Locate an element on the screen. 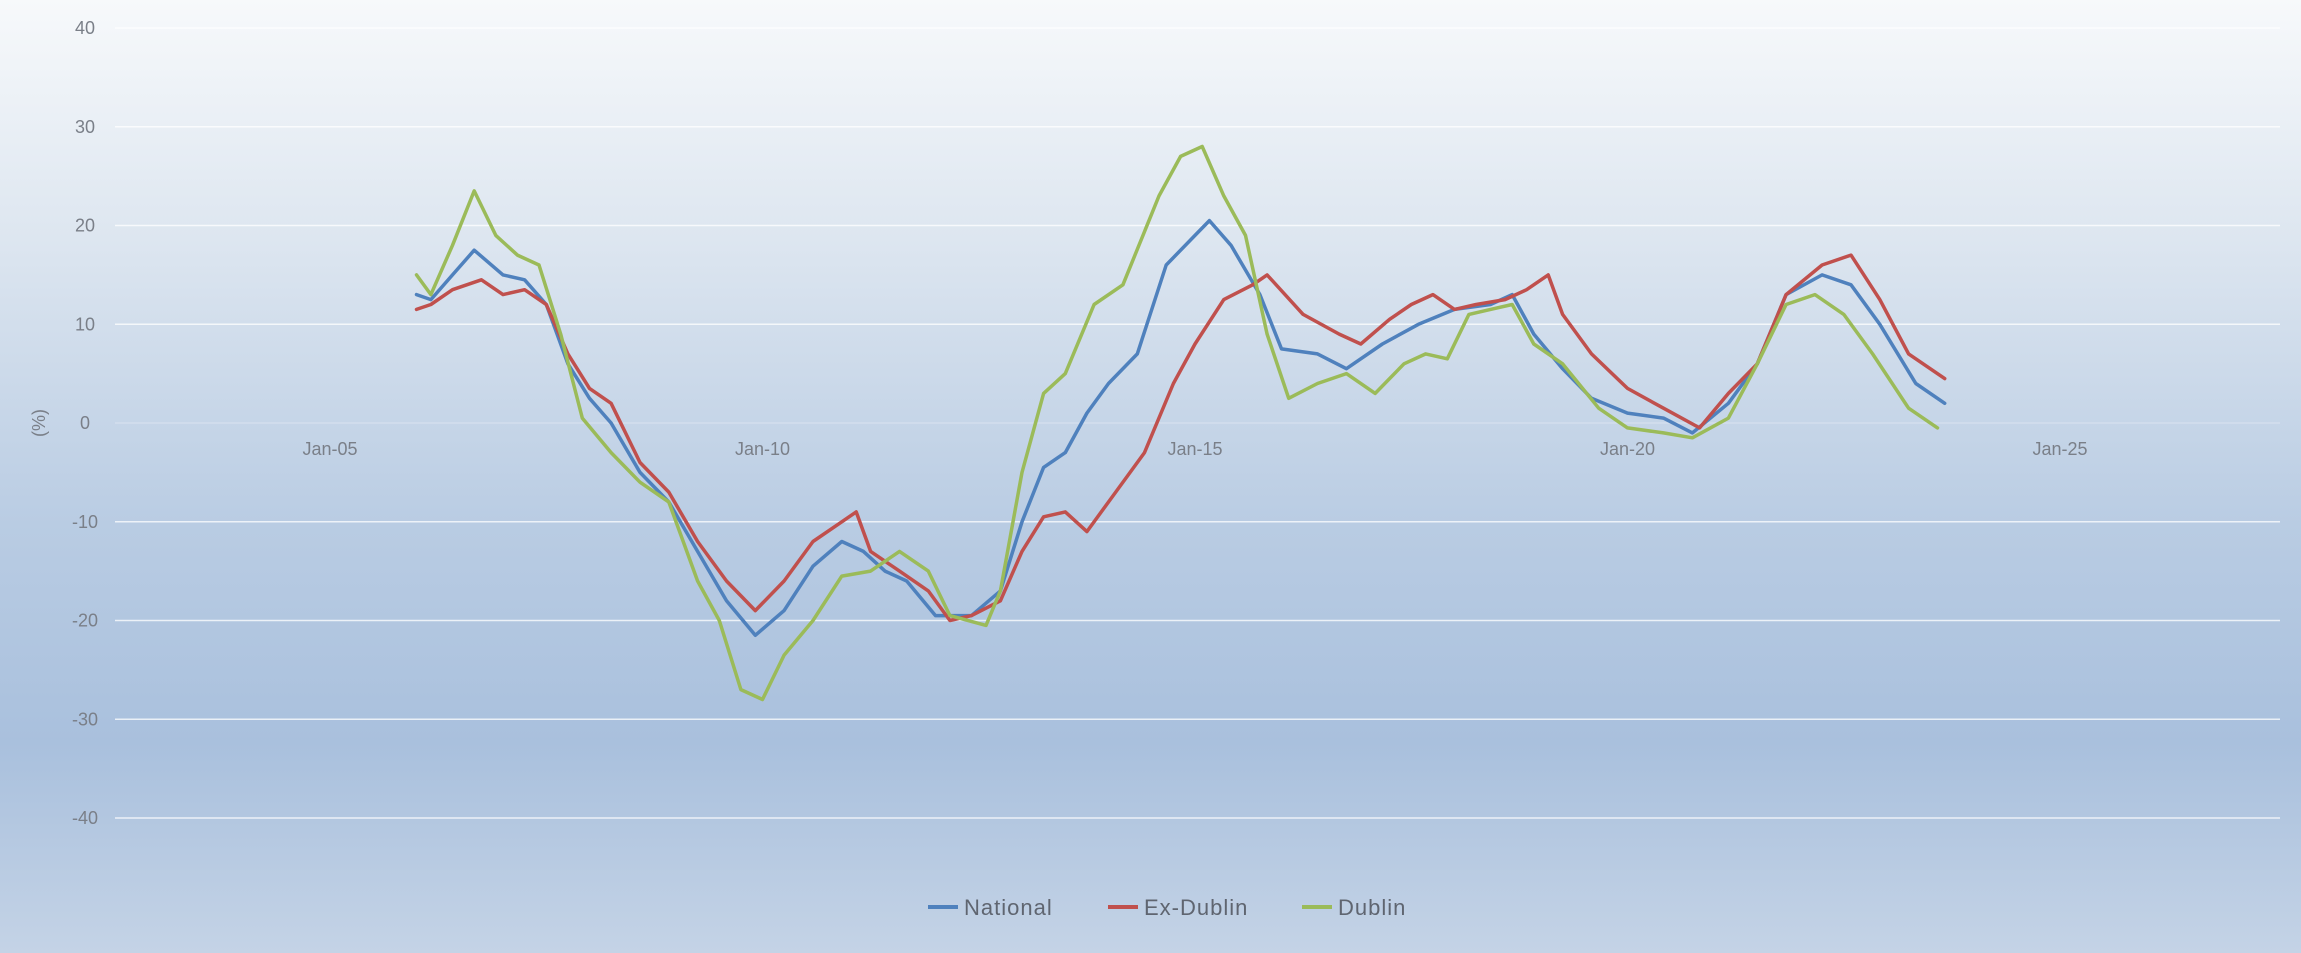  y-tick-label: 30 is located at coordinates (85, 127).